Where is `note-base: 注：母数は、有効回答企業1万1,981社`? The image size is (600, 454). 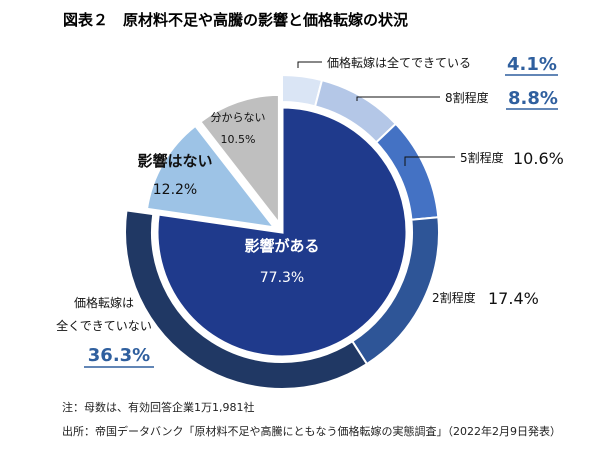
note-base: 注：母数は、有効回答企業1万1,981社 is located at coordinates (158, 407).